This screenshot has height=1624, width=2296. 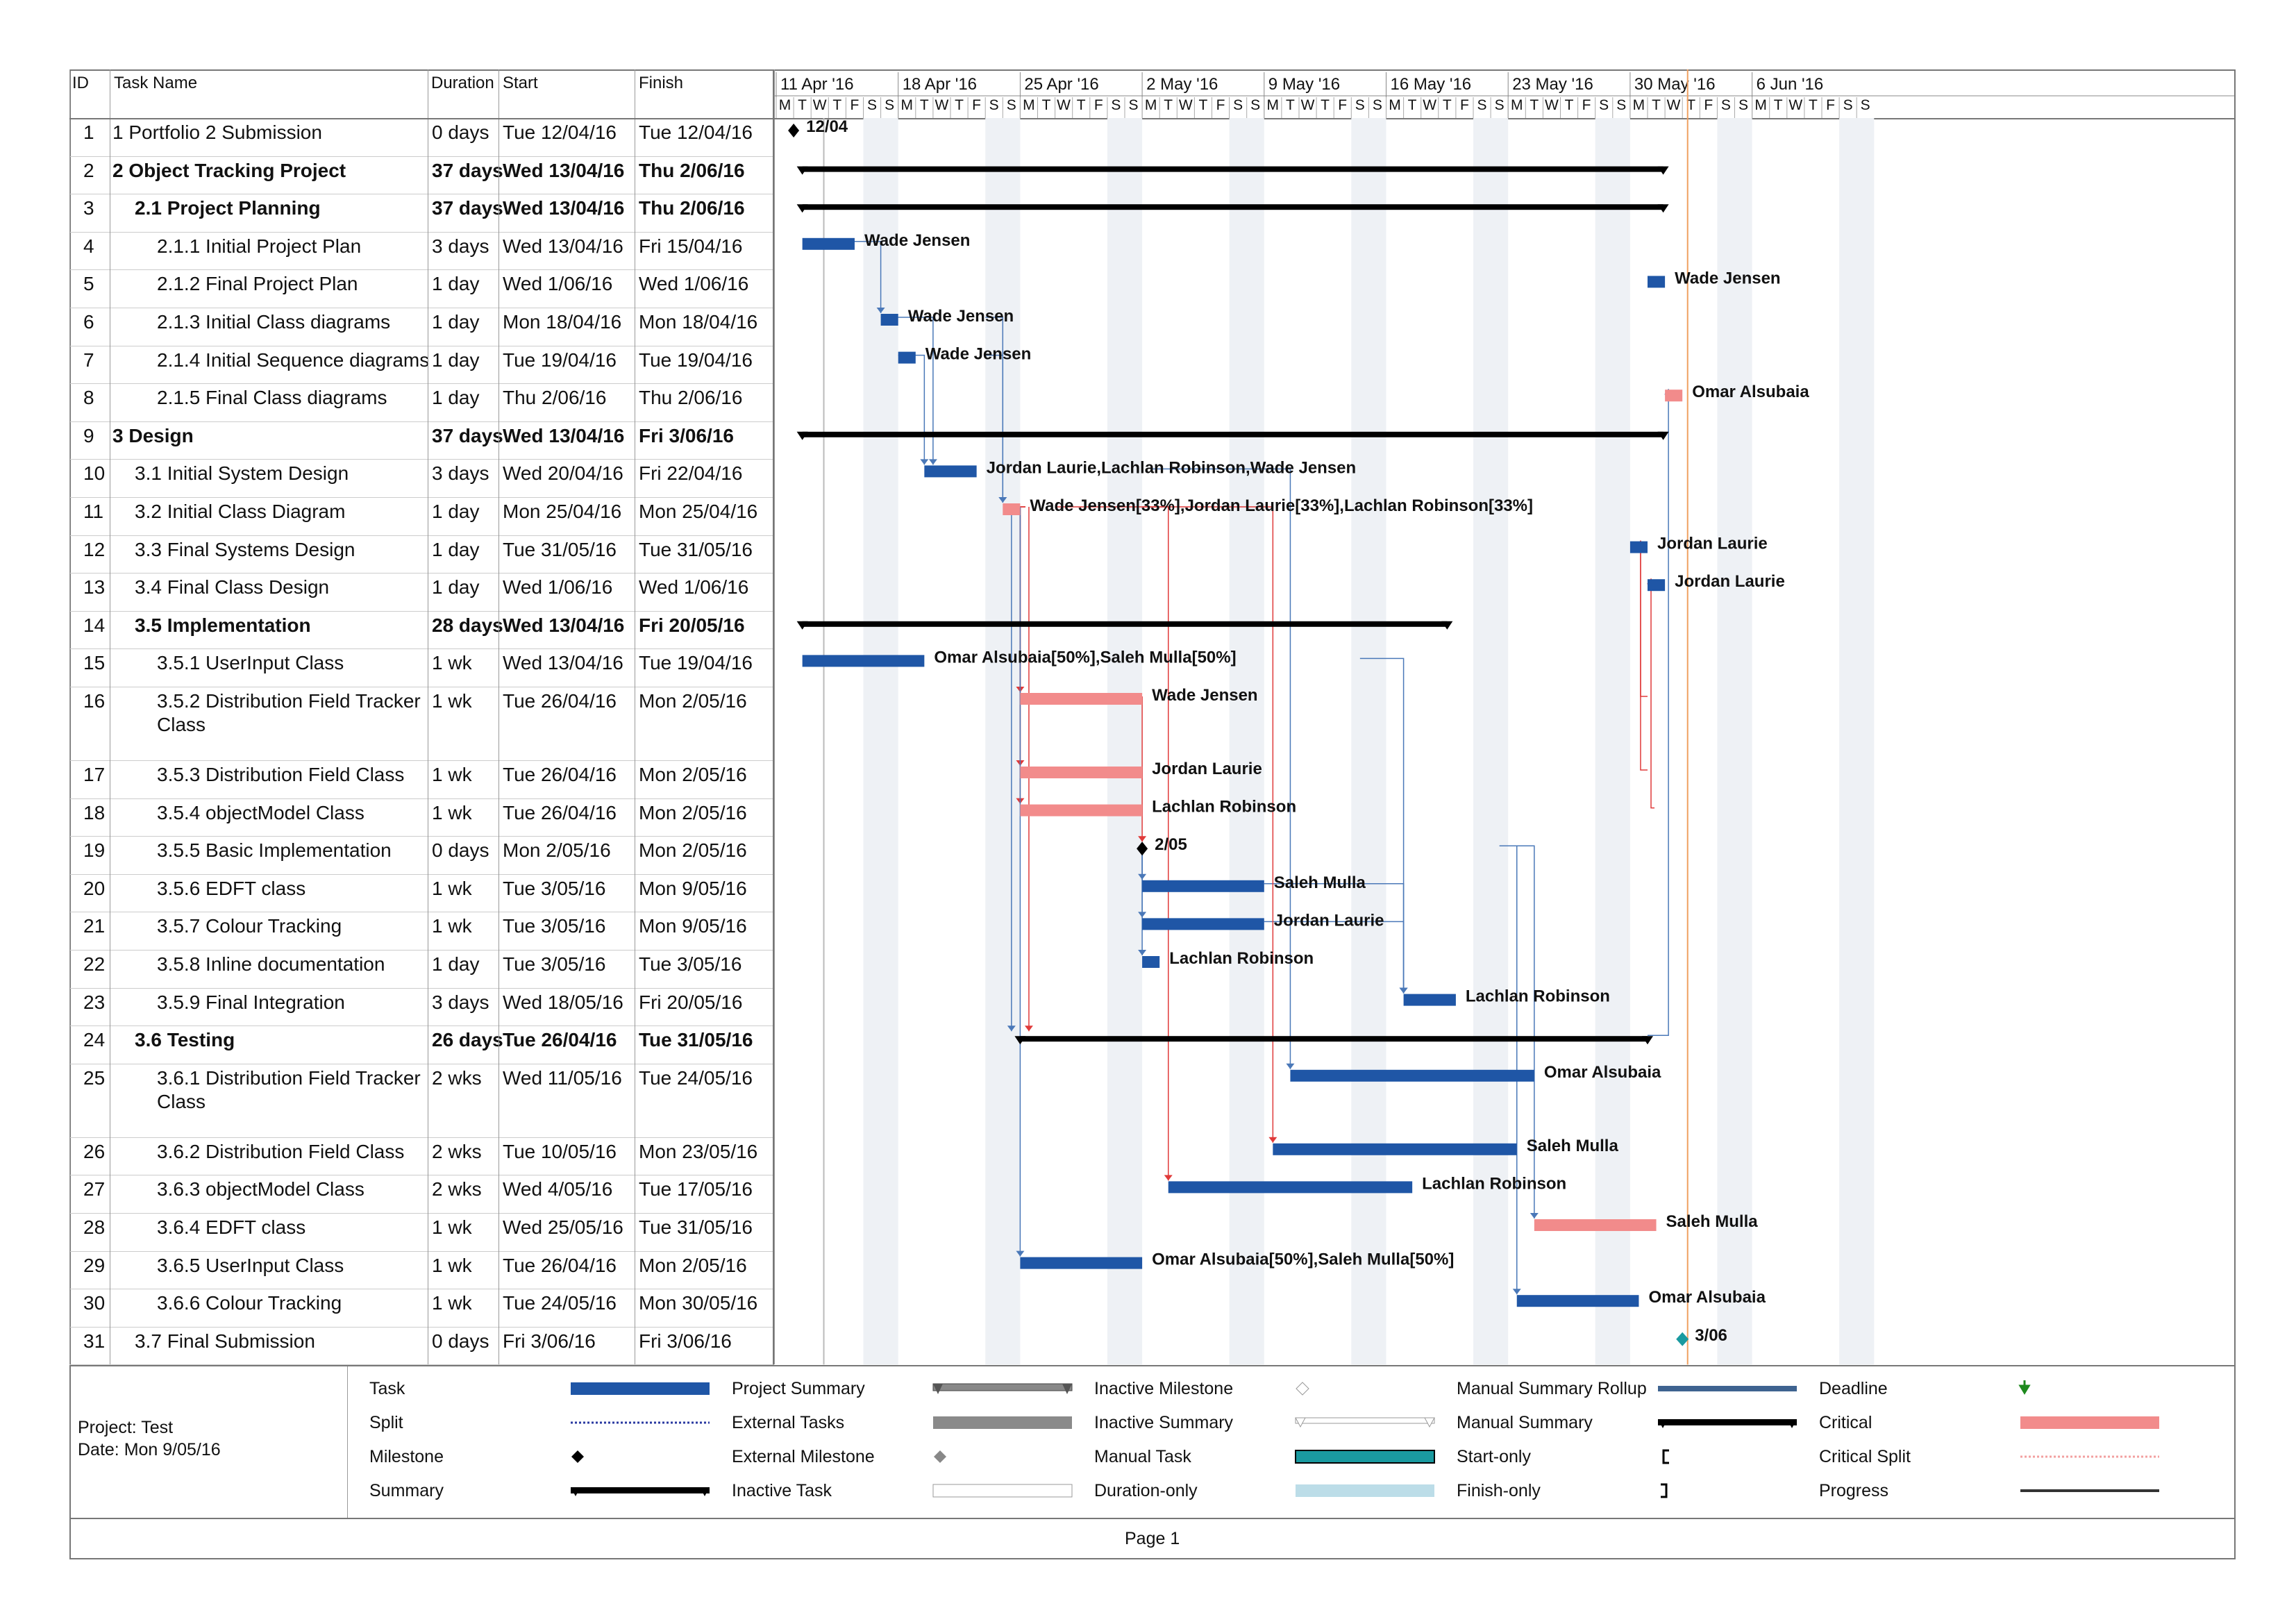 What do you see at coordinates (94, 701) in the screenshot?
I see `task-row-id: 16` at bounding box center [94, 701].